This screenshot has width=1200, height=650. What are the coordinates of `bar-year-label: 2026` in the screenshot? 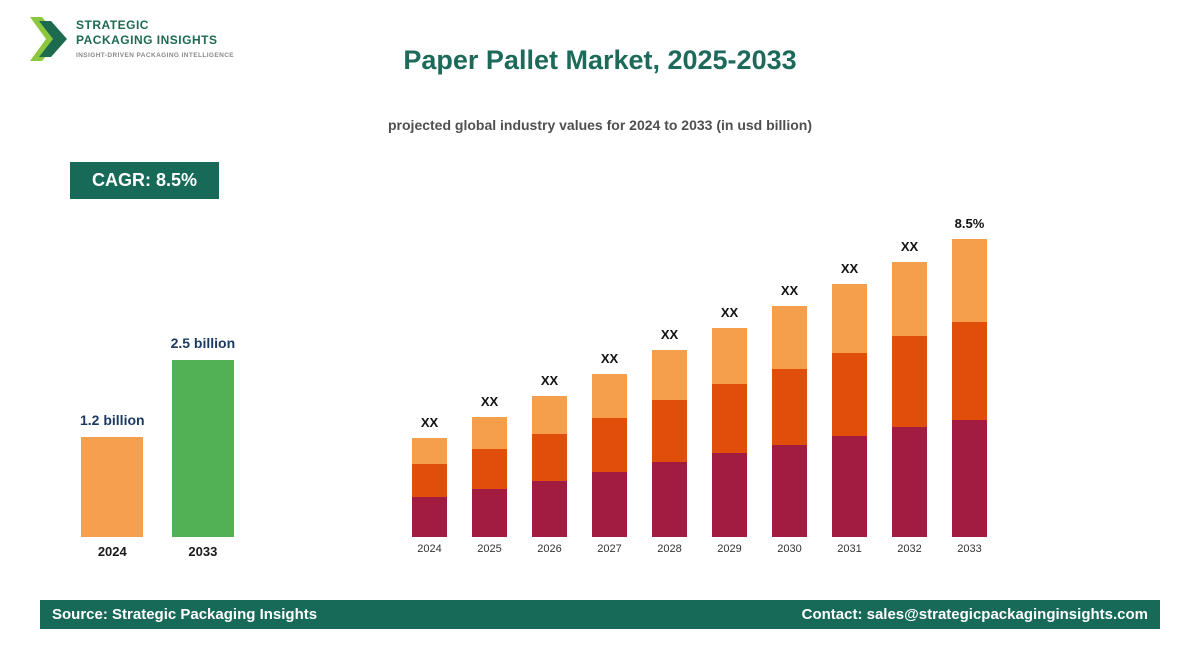 It's located at (549, 549).